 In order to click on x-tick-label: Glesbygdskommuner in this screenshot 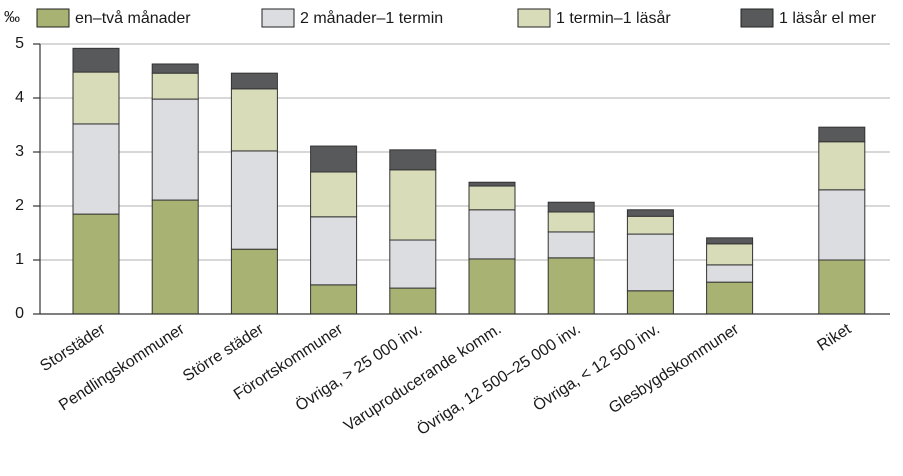, I will do `click(674, 368)`.